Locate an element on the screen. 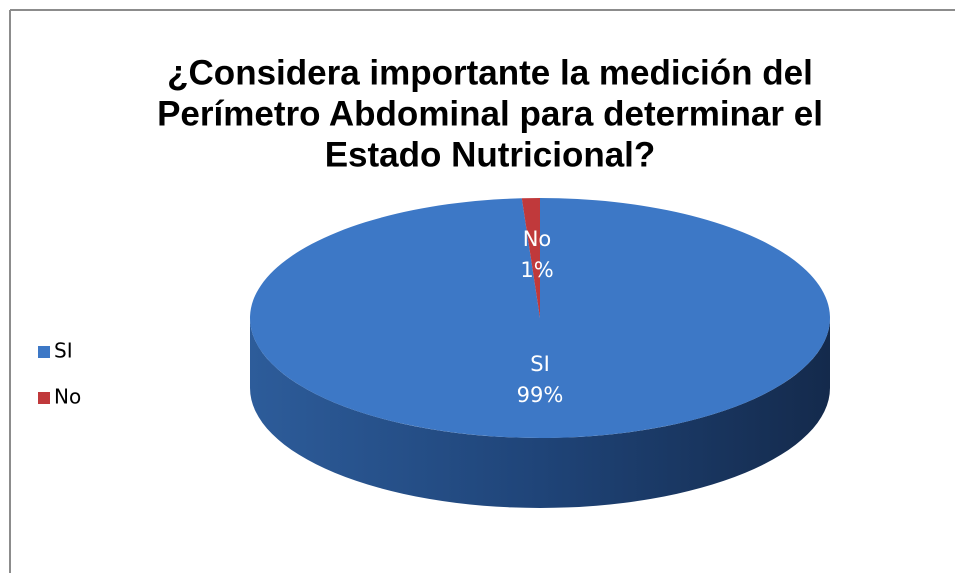 This screenshot has height=573, width=955. pie-slice is located at coordinates (530, 258).